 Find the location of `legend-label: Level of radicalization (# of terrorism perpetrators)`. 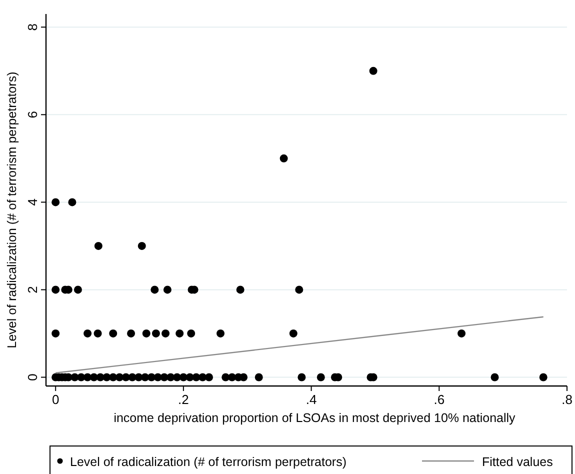

legend-label: Level of radicalization (# of terrorism perpetrators) is located at coordinates (208, 462).